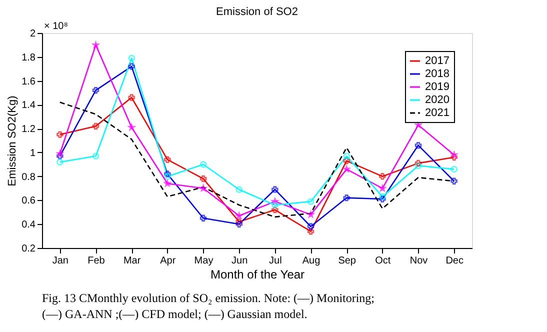 This screenshot has width=547, height=332. What do you see at coordinates (29, 130) in the screenshot?
I see `y-tick-label: 1.2` at bounding box center [29, 130].